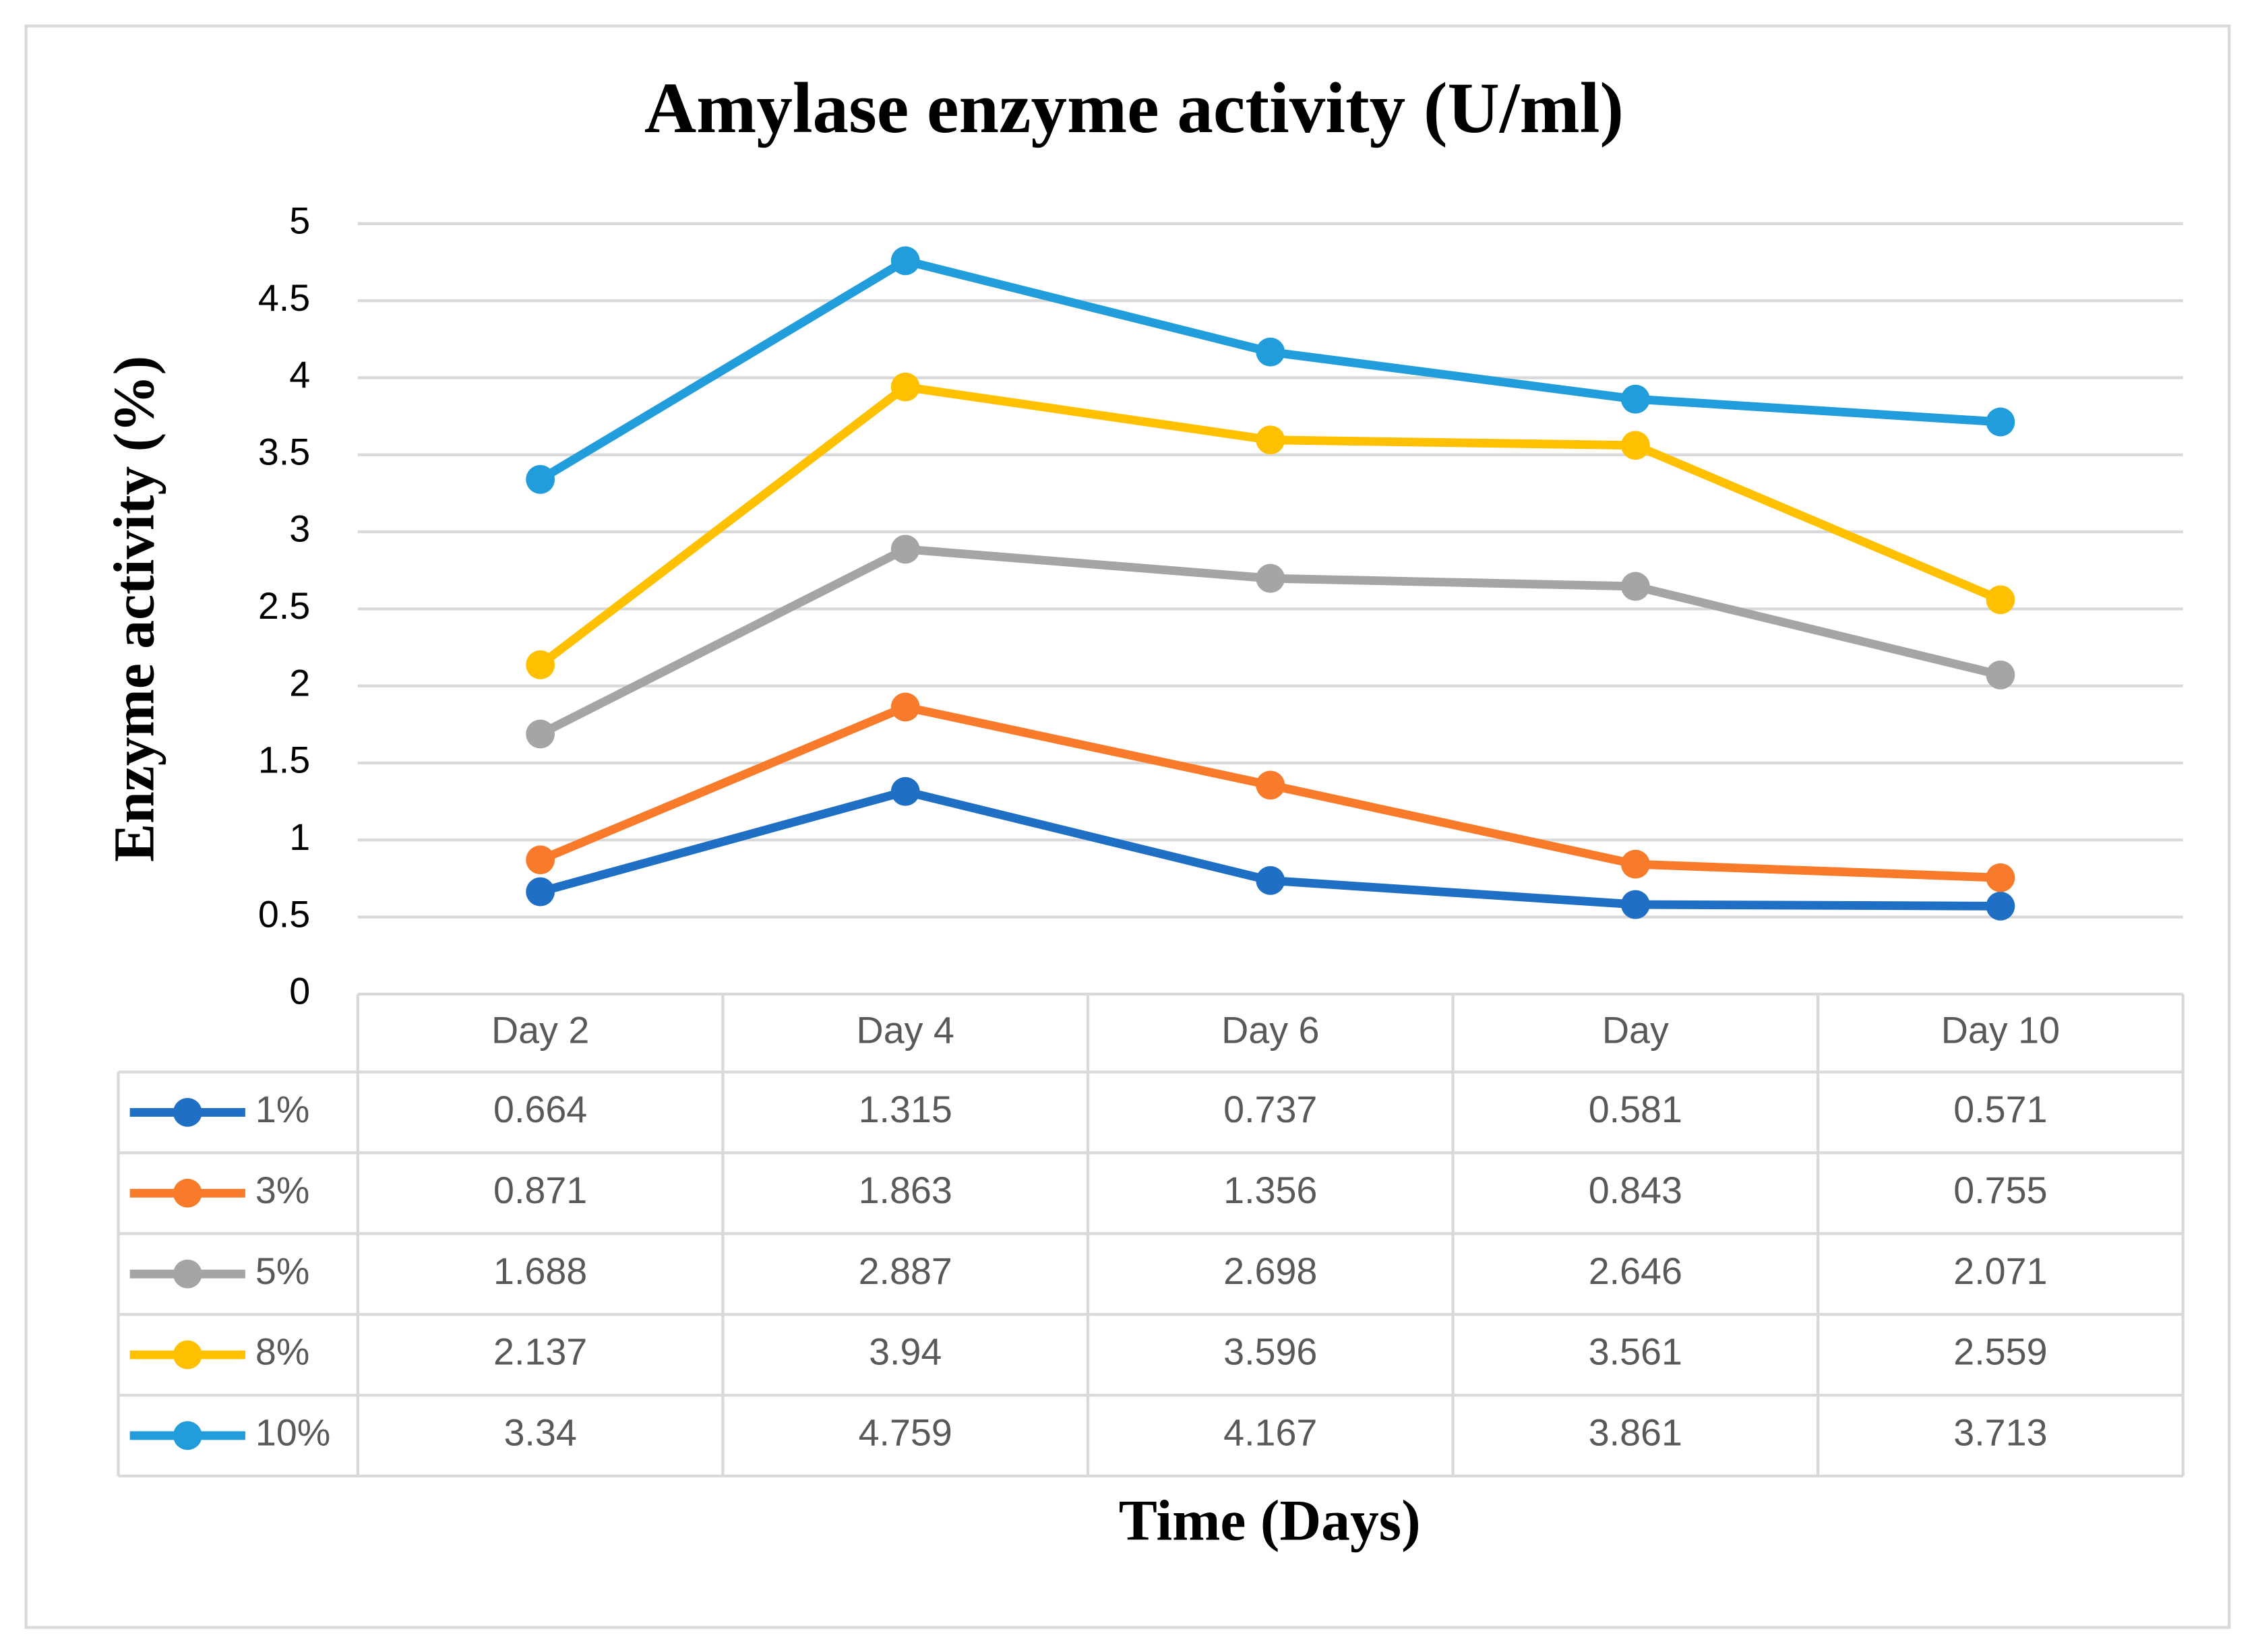  Describe the element at coordinates (2000, 1030) in the screenshot. I see `x-tick-label: Day 10` at that location.